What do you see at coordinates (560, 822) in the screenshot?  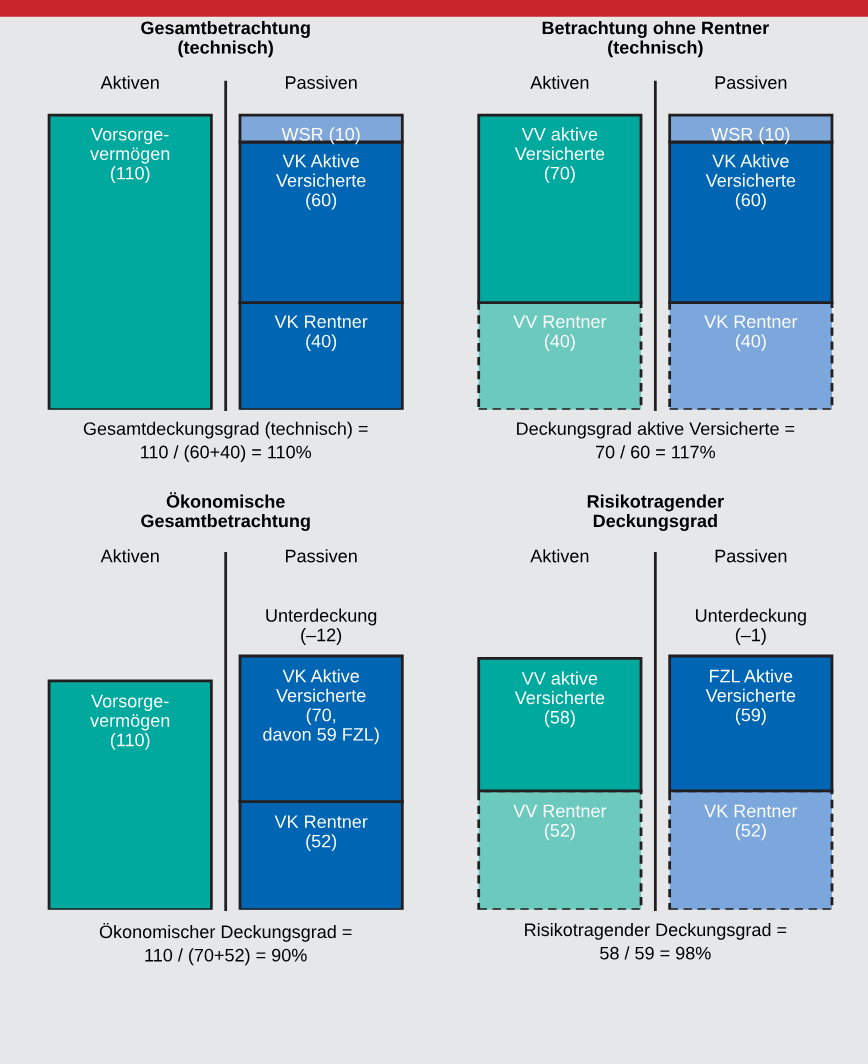 I see `data-label: VV Rentner (52)` at bounding box center [560, 822].